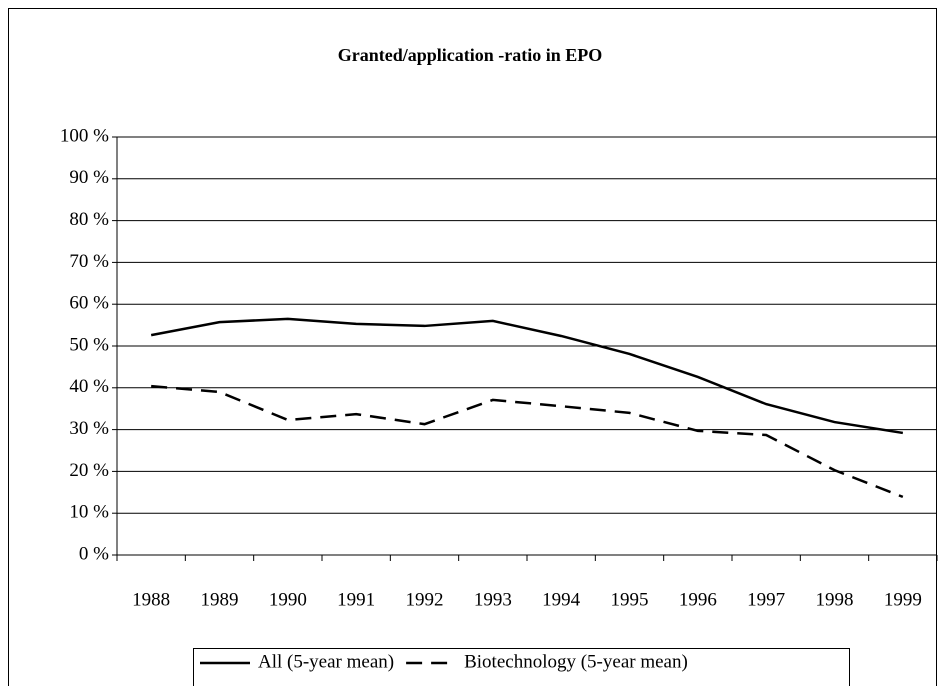 Image resolution: width=941 pixels, height=686 pixels. What do you see at coordinates (89, 177) in the screenshot?
I see `y-tick-label: 90 %` at bounding box center [89, 177].